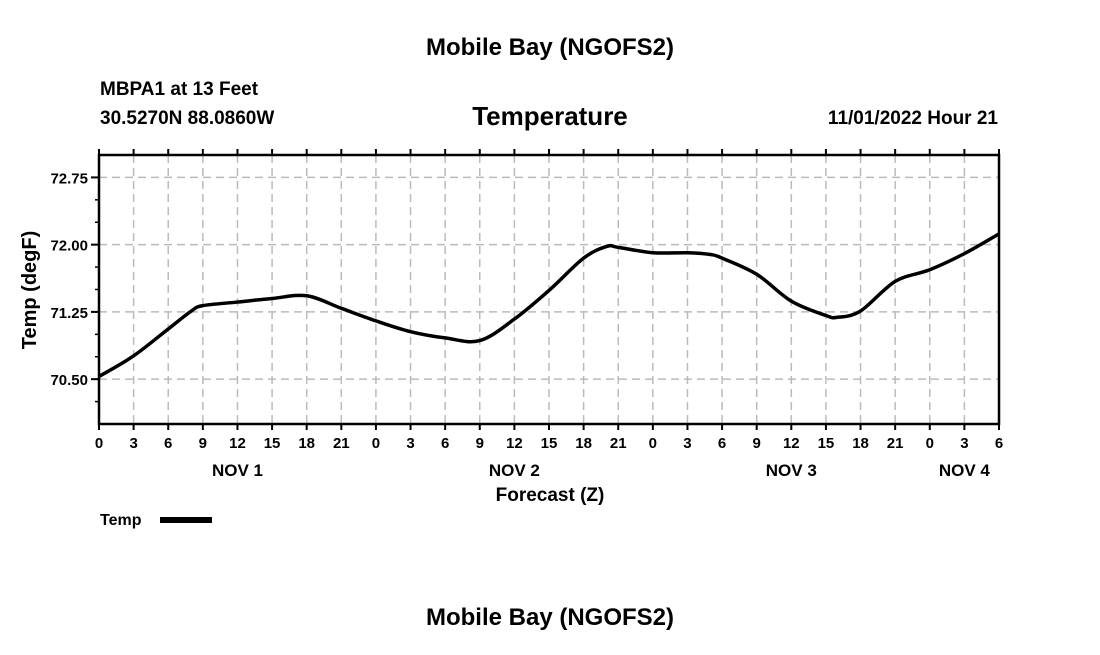 This screenshot has height=655, width=1100. I want to click on footer-title: Mobile Bay (NGOFS2), so click(550, 617).